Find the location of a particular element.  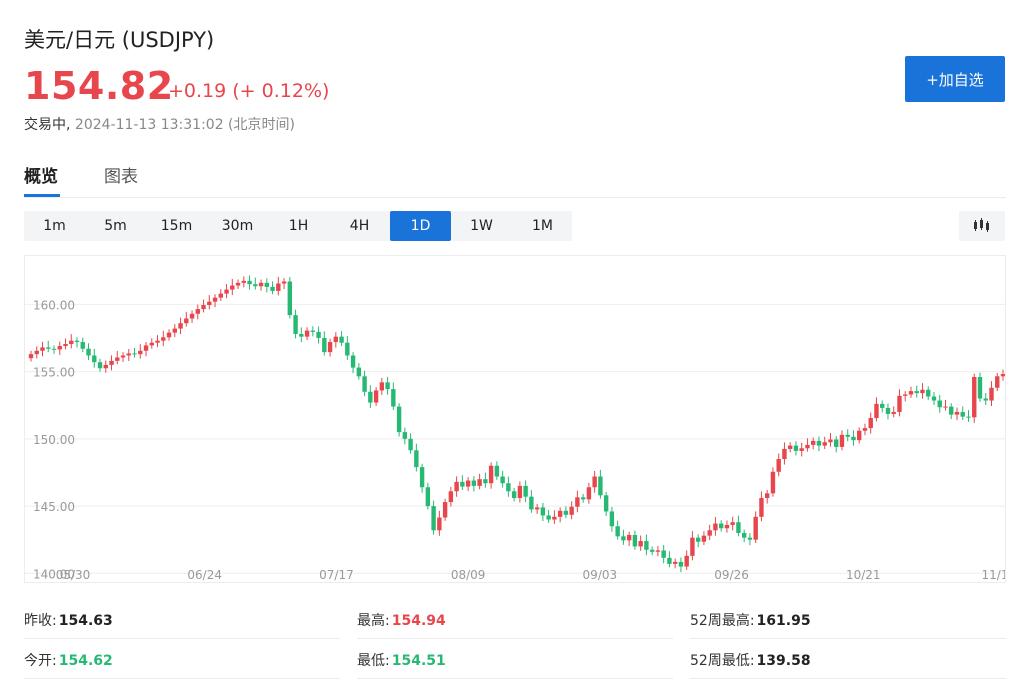

chart-type-button is located at coordinates (982, 226).